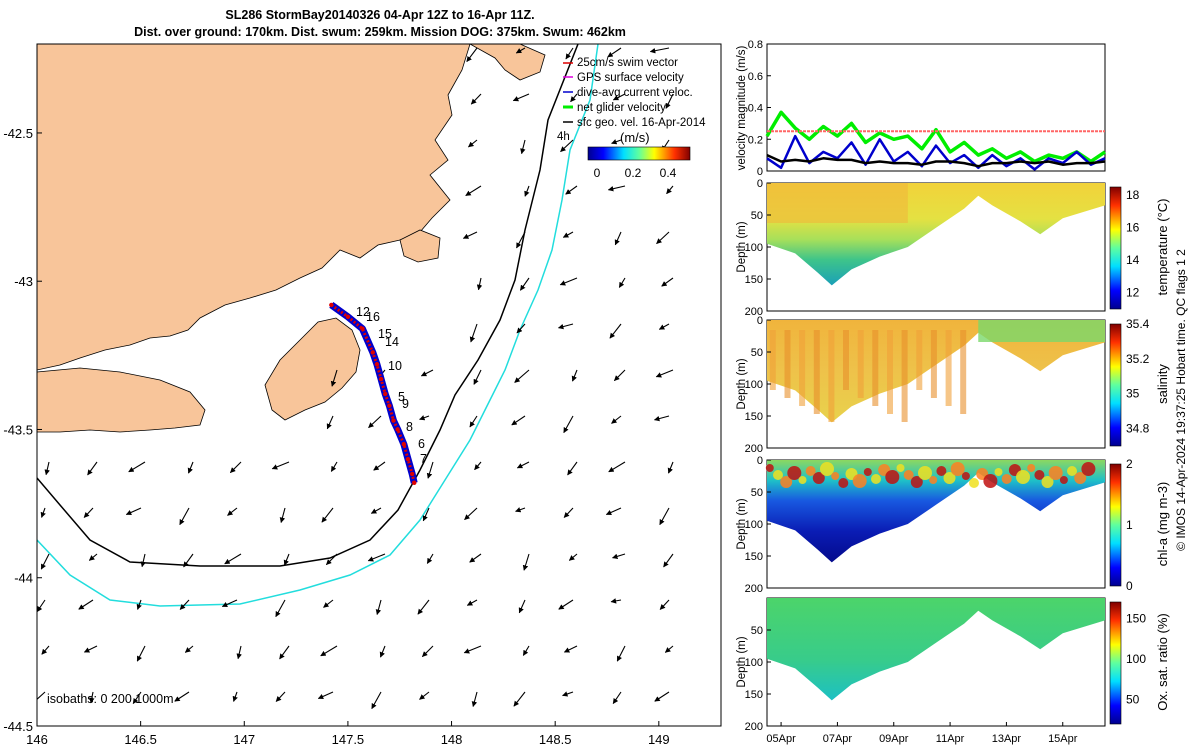  Describe the element at coordinates (1007, 739) in the screenshot. I see `section-xtick-label-4: 13Apr` at that location.